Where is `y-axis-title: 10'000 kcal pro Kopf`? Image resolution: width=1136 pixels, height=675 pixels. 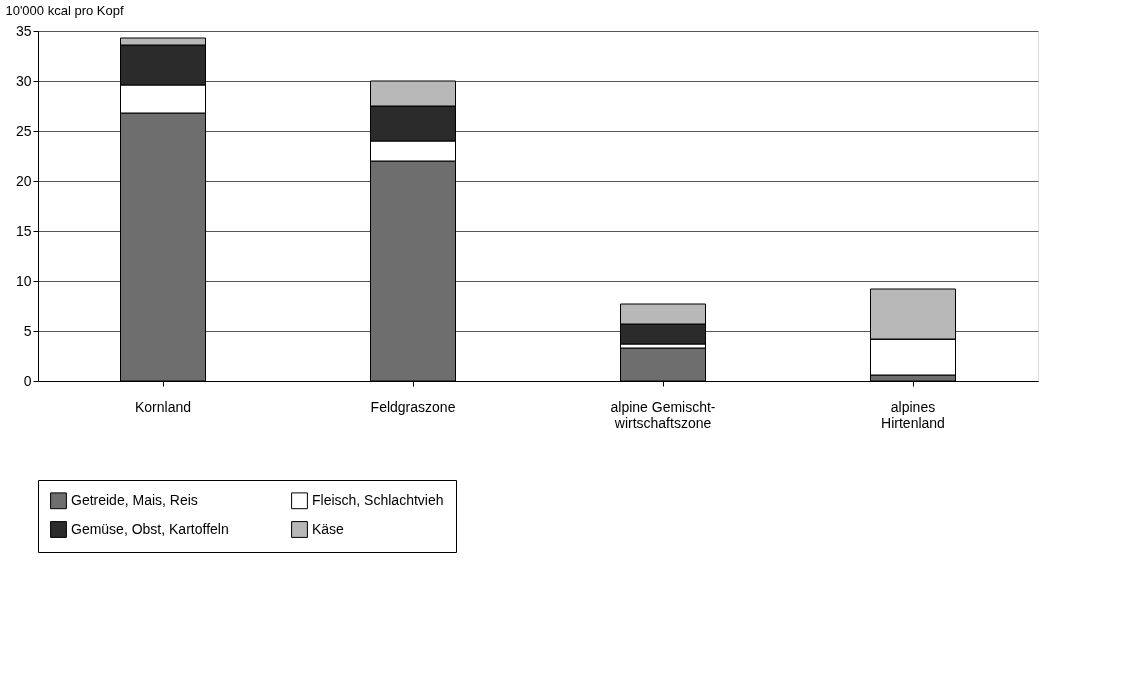 y-axis-title: 10'000 kcal pro Kopf is located at coordinates (64, 10).